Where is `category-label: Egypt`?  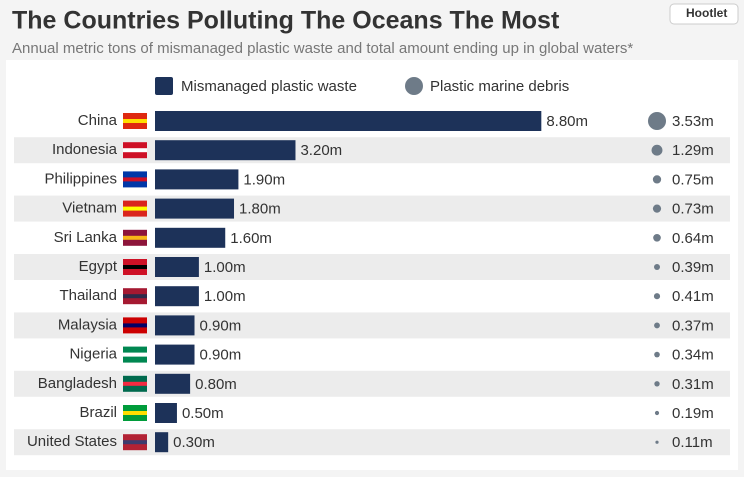
category-label: Egypt is located at coordinates (98, 266).